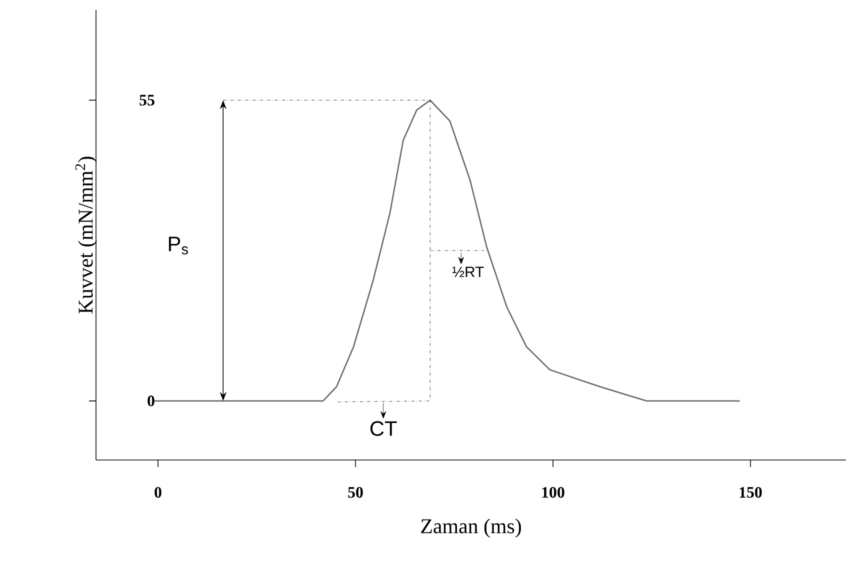  I want to click on x-axis-title: Zaman (ms), so click(471, 528).